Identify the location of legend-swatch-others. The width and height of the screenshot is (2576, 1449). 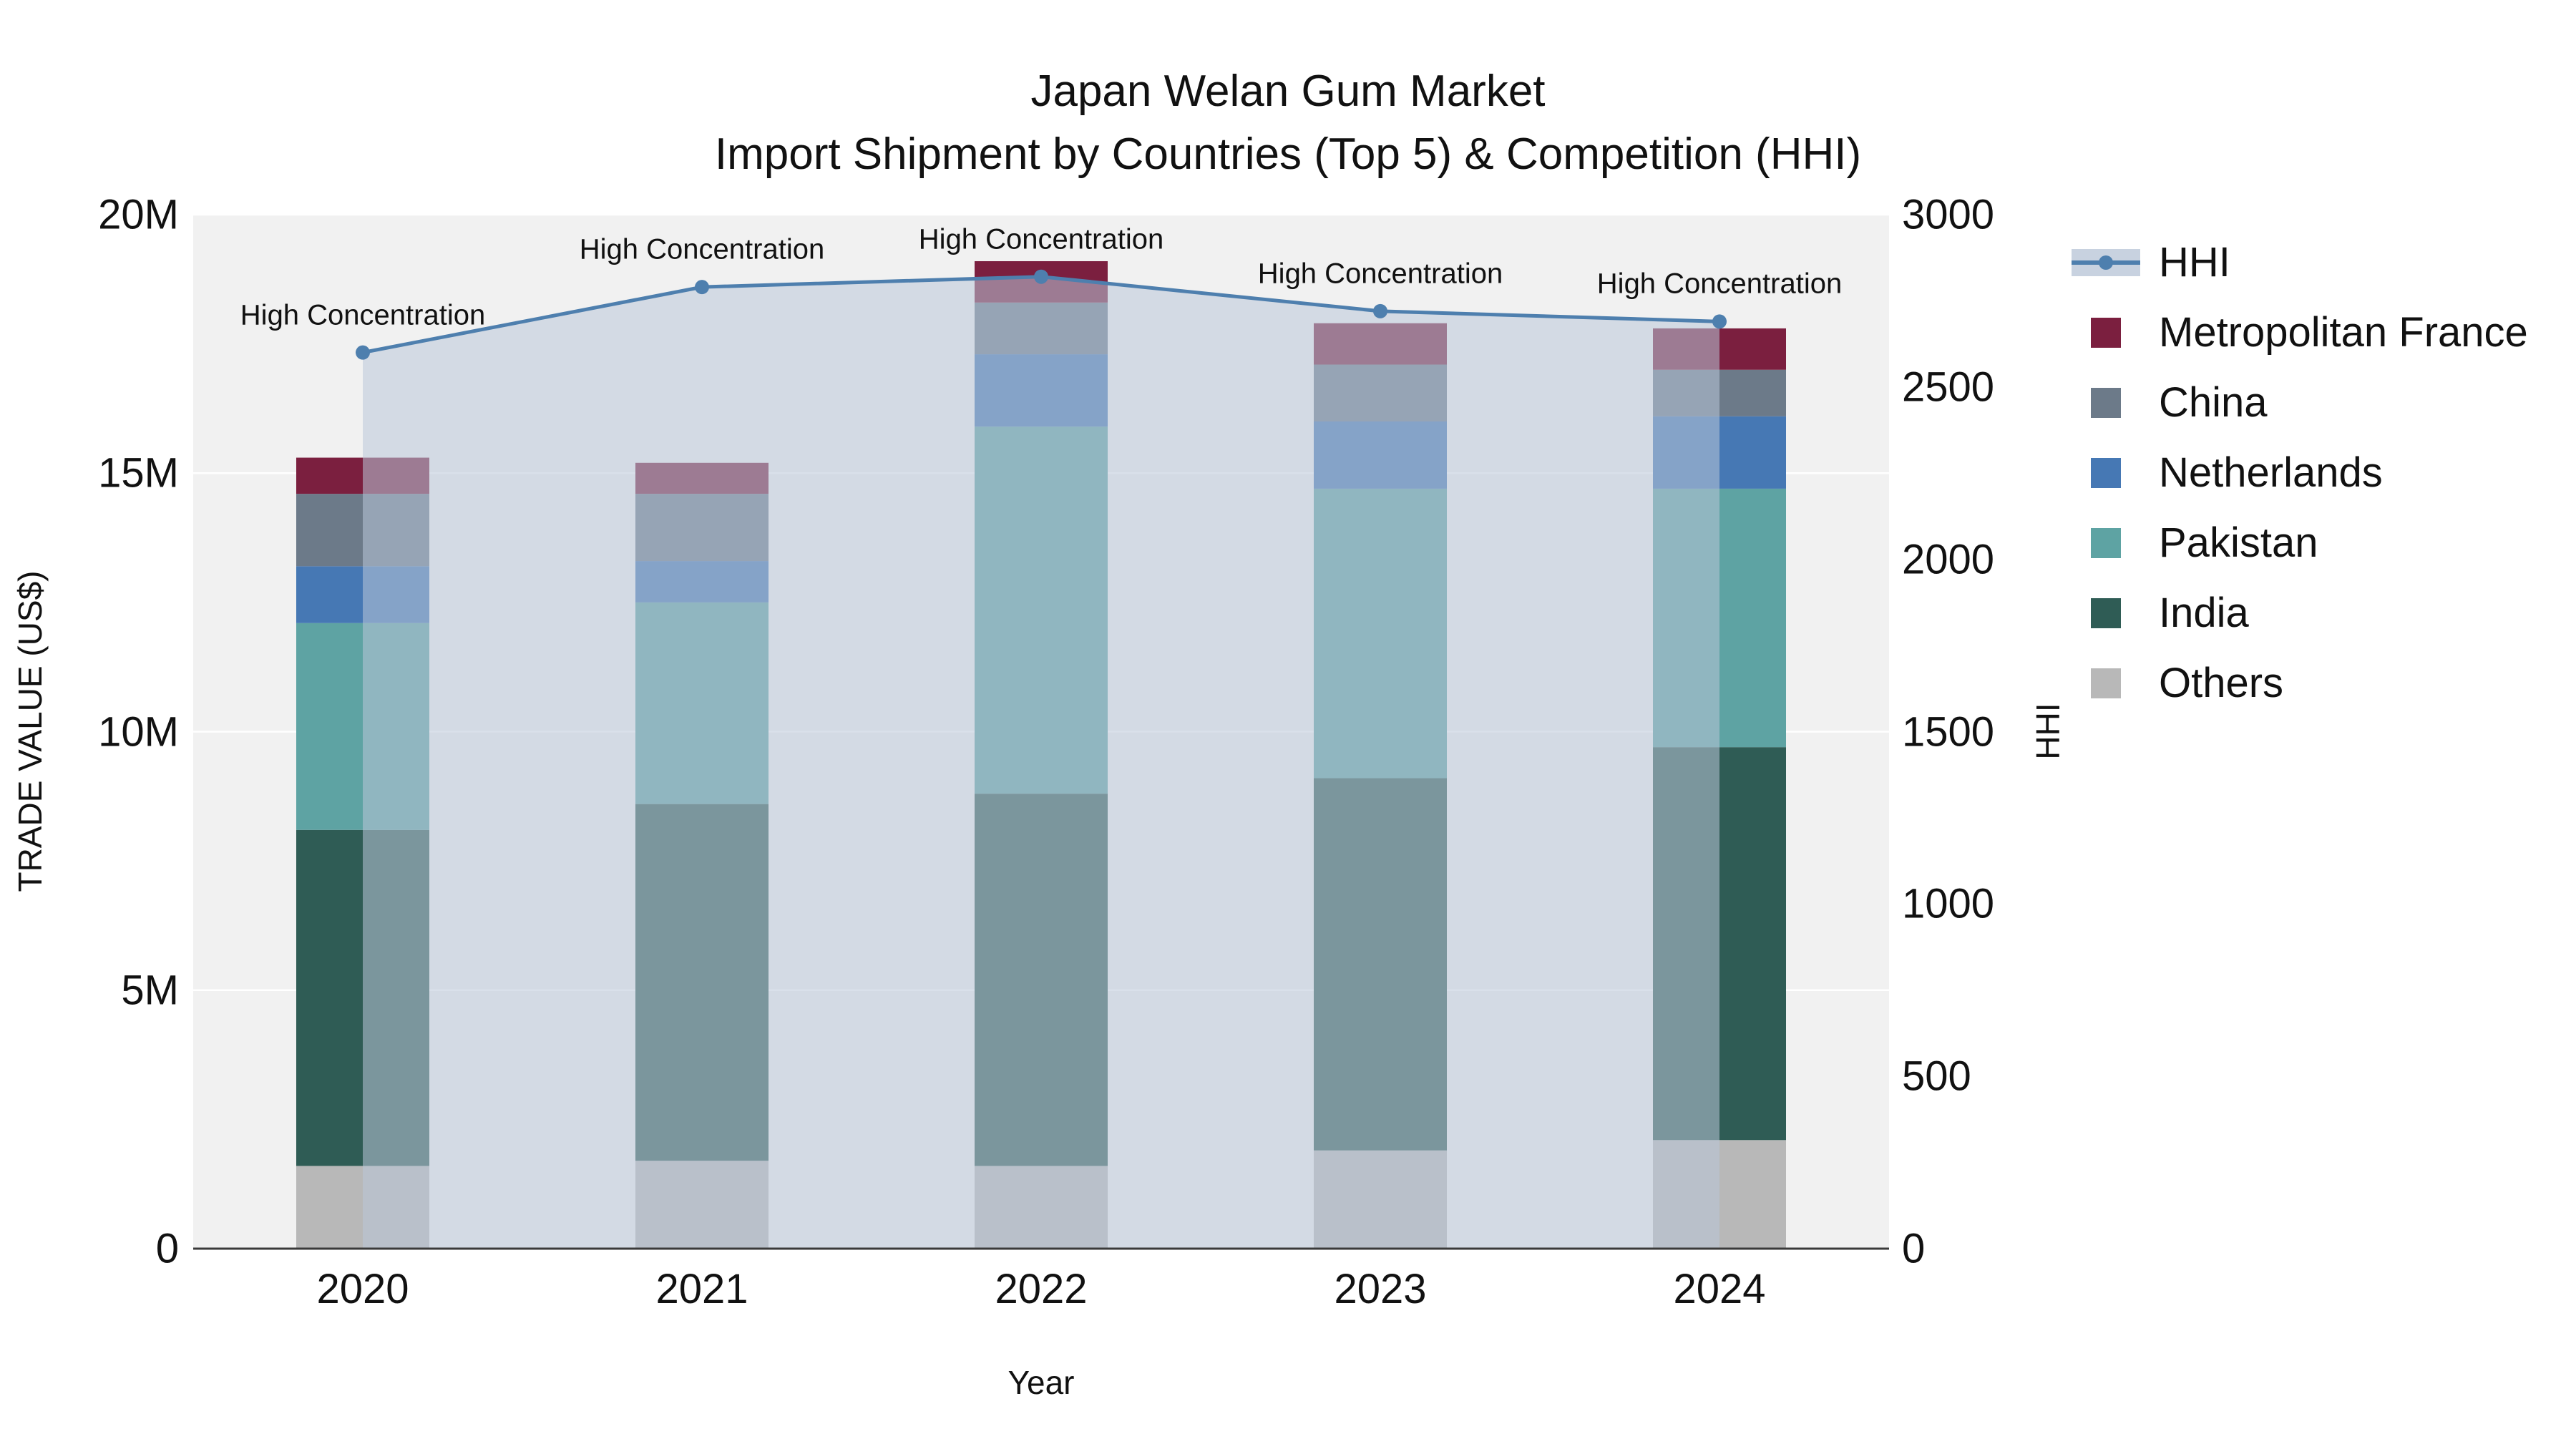
(2106, 683).